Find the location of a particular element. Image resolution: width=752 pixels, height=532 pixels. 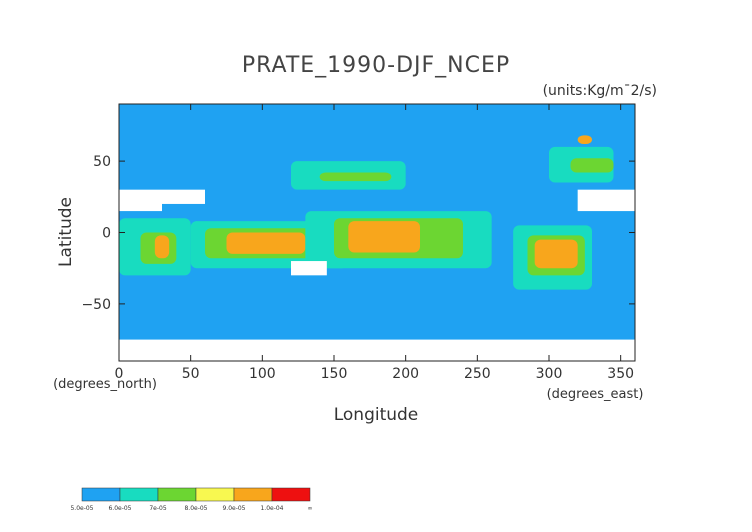

colorbar-label: 7e-05 is located at coordinates (157, 508).